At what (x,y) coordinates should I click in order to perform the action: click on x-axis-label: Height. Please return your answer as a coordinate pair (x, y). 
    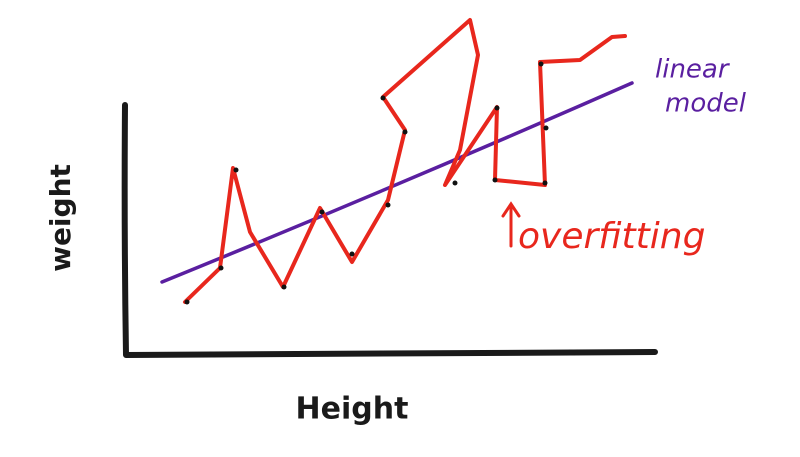
    Looking at the image, I should click on (352, 409).